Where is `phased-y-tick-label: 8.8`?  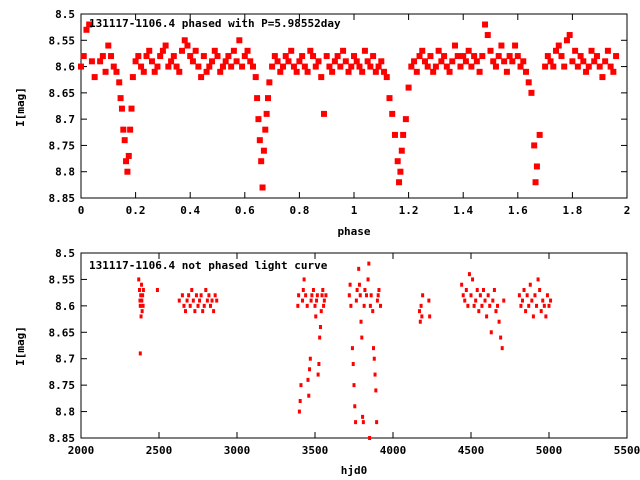
phased-y-tick-label: 8.8 is located at coordinates (65, 172).